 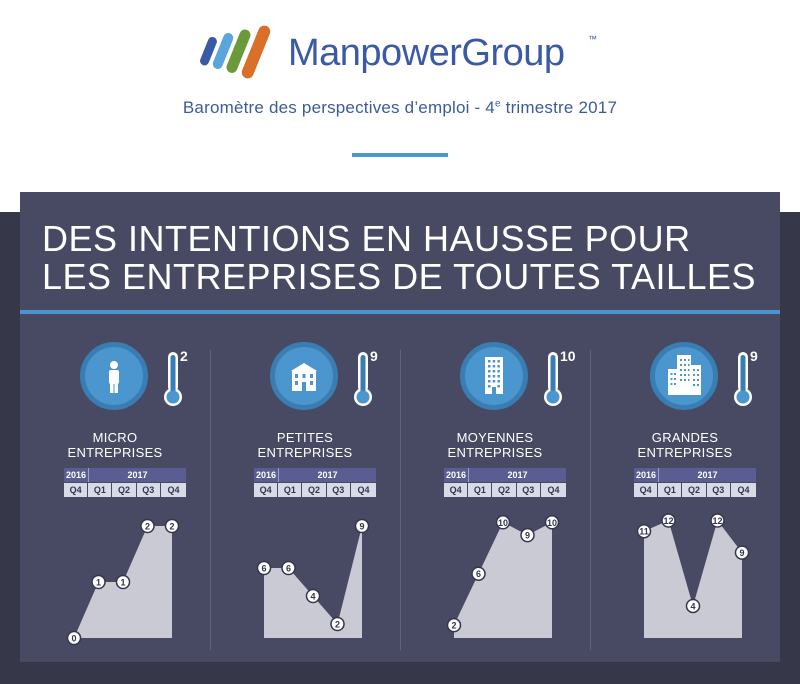 I want to click on area-chart: 6 6 4 2 9, so click(x=305, y=582).